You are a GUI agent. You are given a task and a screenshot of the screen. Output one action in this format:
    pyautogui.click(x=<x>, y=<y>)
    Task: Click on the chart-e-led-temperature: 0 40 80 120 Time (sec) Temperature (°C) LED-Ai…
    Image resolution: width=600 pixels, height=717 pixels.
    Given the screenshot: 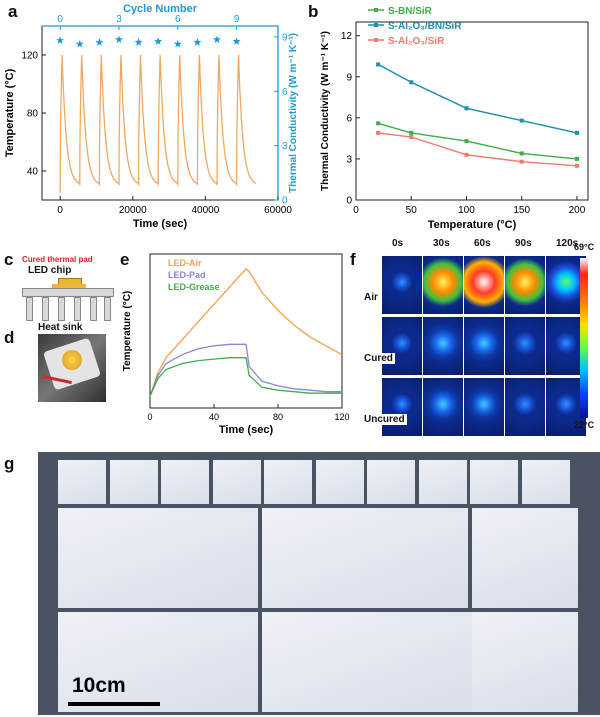 What is the action you would take?
    pyautogui.click(x=236, y=344)
    